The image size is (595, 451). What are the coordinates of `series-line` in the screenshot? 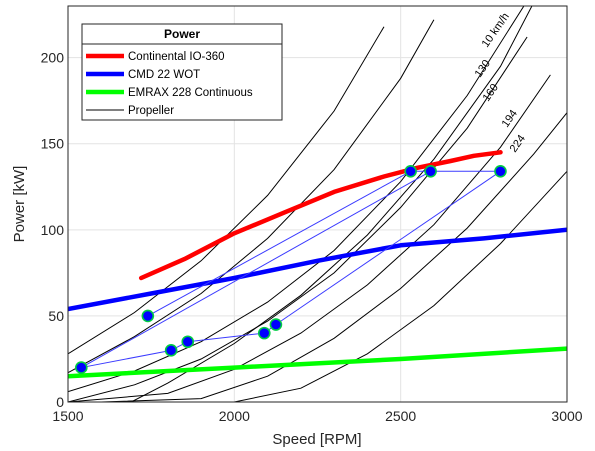 It's located at (317, 362).